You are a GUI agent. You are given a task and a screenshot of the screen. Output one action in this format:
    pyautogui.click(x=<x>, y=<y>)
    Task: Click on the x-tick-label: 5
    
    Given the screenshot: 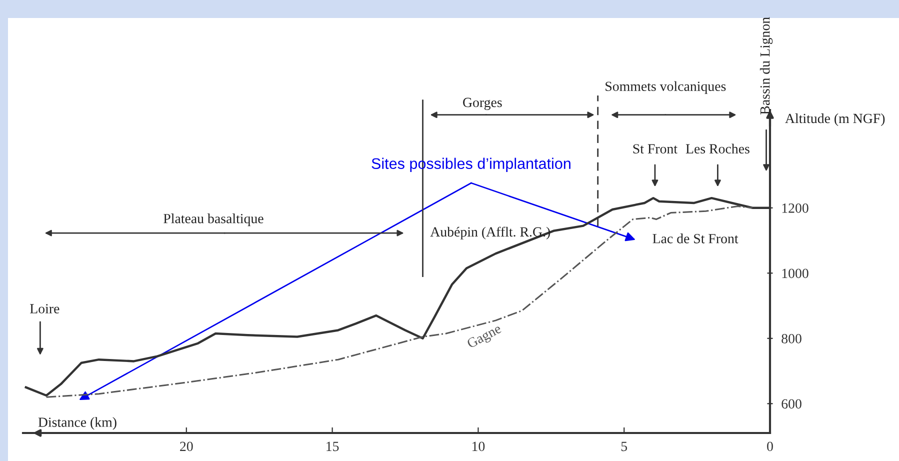 What is the action you would take?
    pyautogui.click(x=624, y=447)
    